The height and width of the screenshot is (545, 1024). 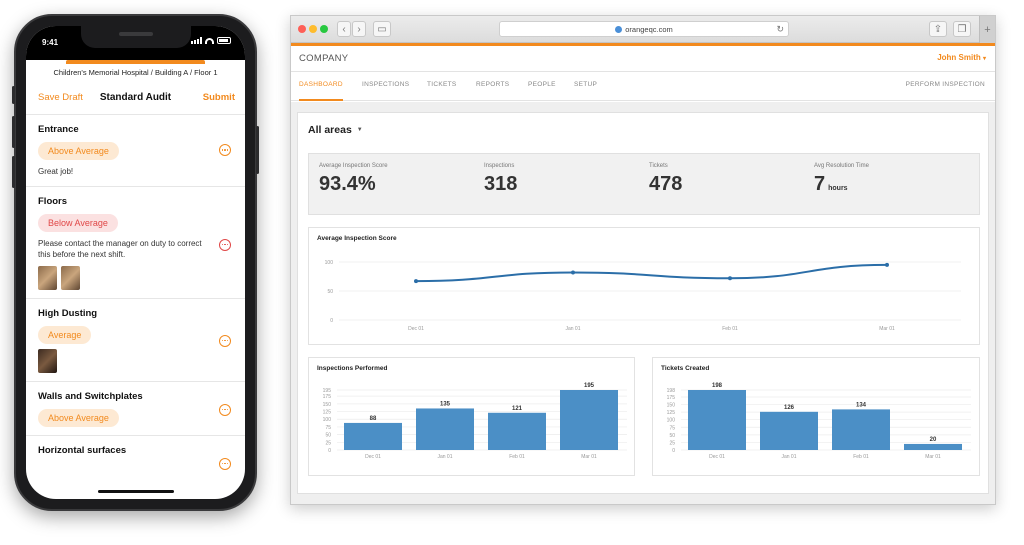 I want to click on tab-people: PEOPLE, so click(x=542, y=84).